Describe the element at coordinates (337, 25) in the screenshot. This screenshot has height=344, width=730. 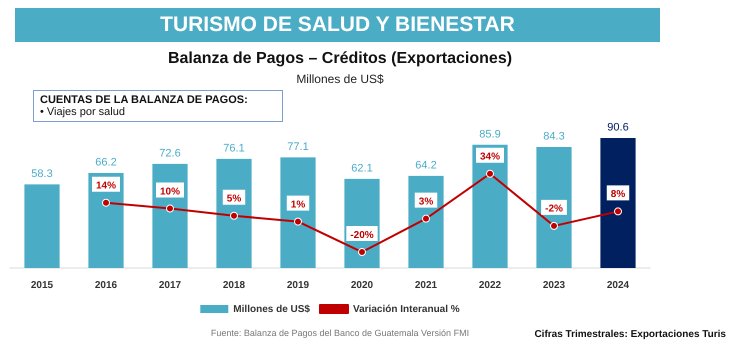
I see `chart-title: TURISMO DE SALUD Y BIENESTAR` at that location.